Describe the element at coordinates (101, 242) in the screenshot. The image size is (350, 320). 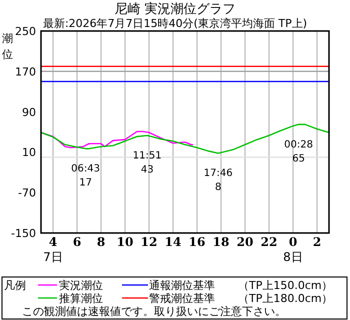
I see `x-tick-label: 8` at that location.